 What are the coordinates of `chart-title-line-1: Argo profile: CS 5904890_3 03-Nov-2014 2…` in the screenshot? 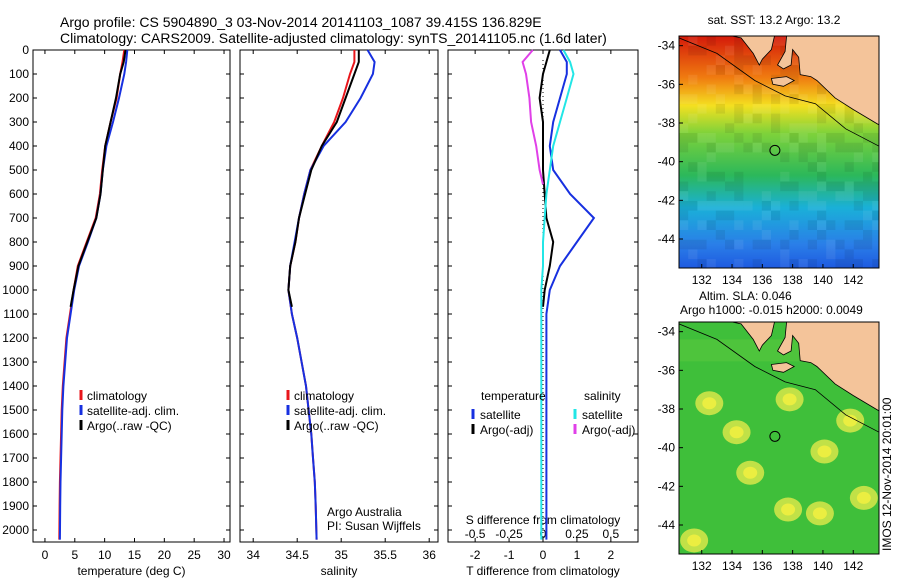 It's located at (301, 22).